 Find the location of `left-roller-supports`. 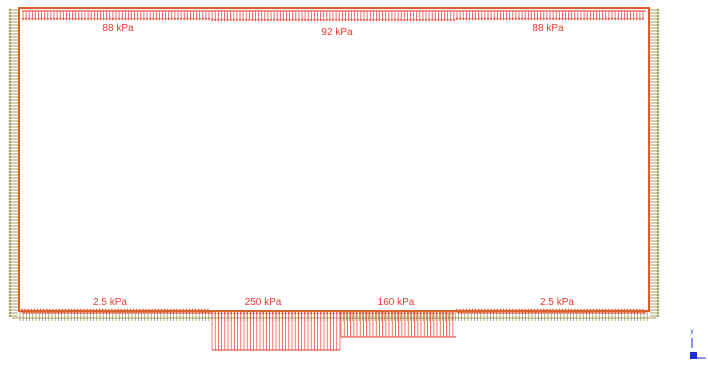

left-roller-supports is located at coordinates (13, 163).